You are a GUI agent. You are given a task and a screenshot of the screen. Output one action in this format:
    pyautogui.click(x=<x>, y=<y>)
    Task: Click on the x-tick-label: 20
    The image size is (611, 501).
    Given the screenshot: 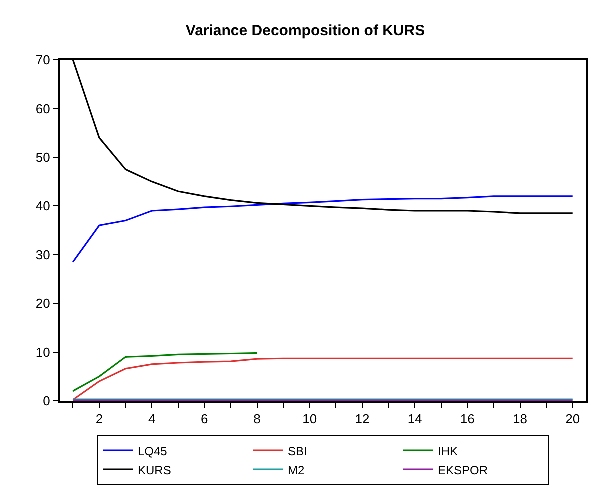 What is the action you would take?
    pyautogui.click(x=573, y=419)
    